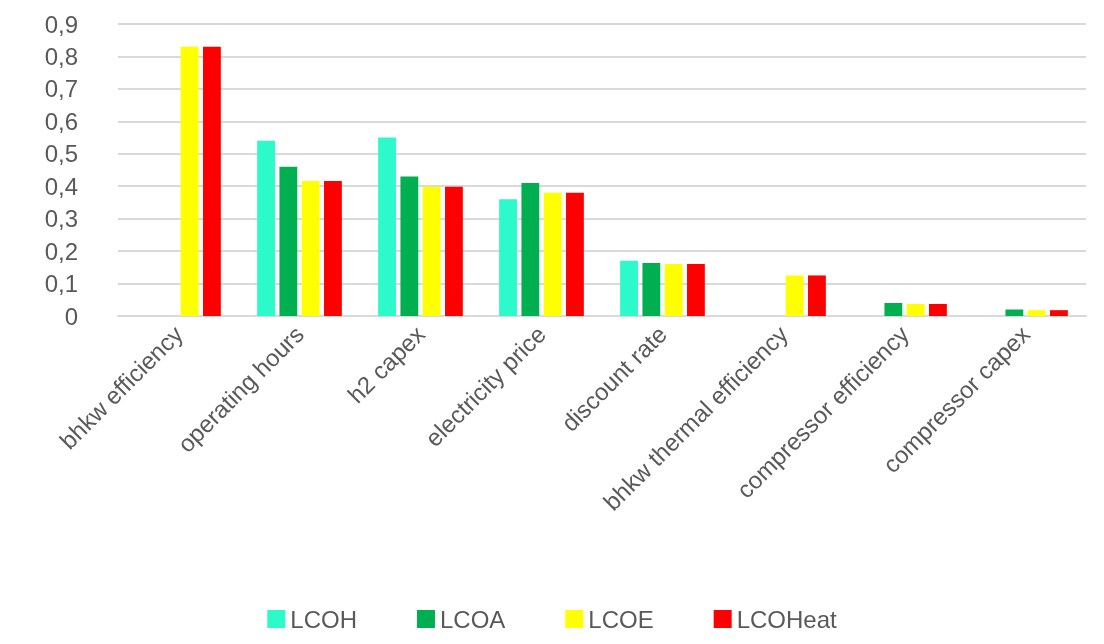  I want to click on legend-label: LCOHeat, so click(787, 619).